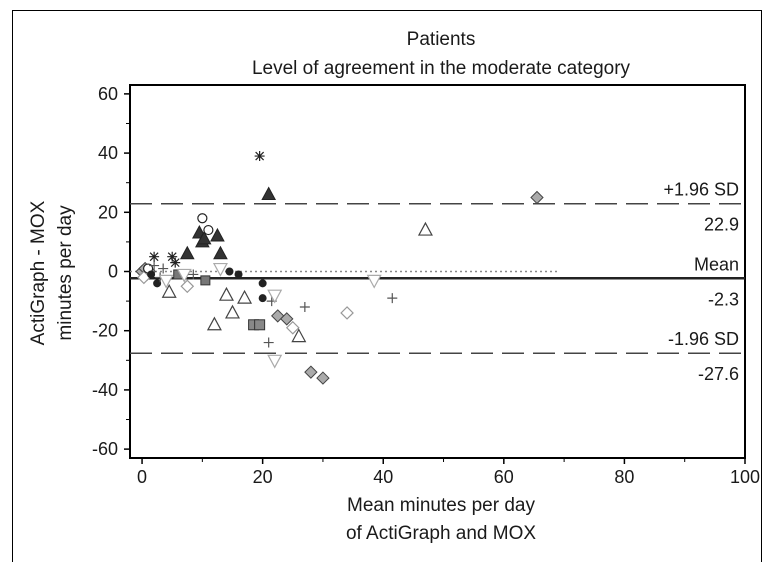 The width and height of the screenshot is (775, 562). Describe the element at coordinates (108, 212) in the screenshot. I see `y-tick-label: 20` at that location.